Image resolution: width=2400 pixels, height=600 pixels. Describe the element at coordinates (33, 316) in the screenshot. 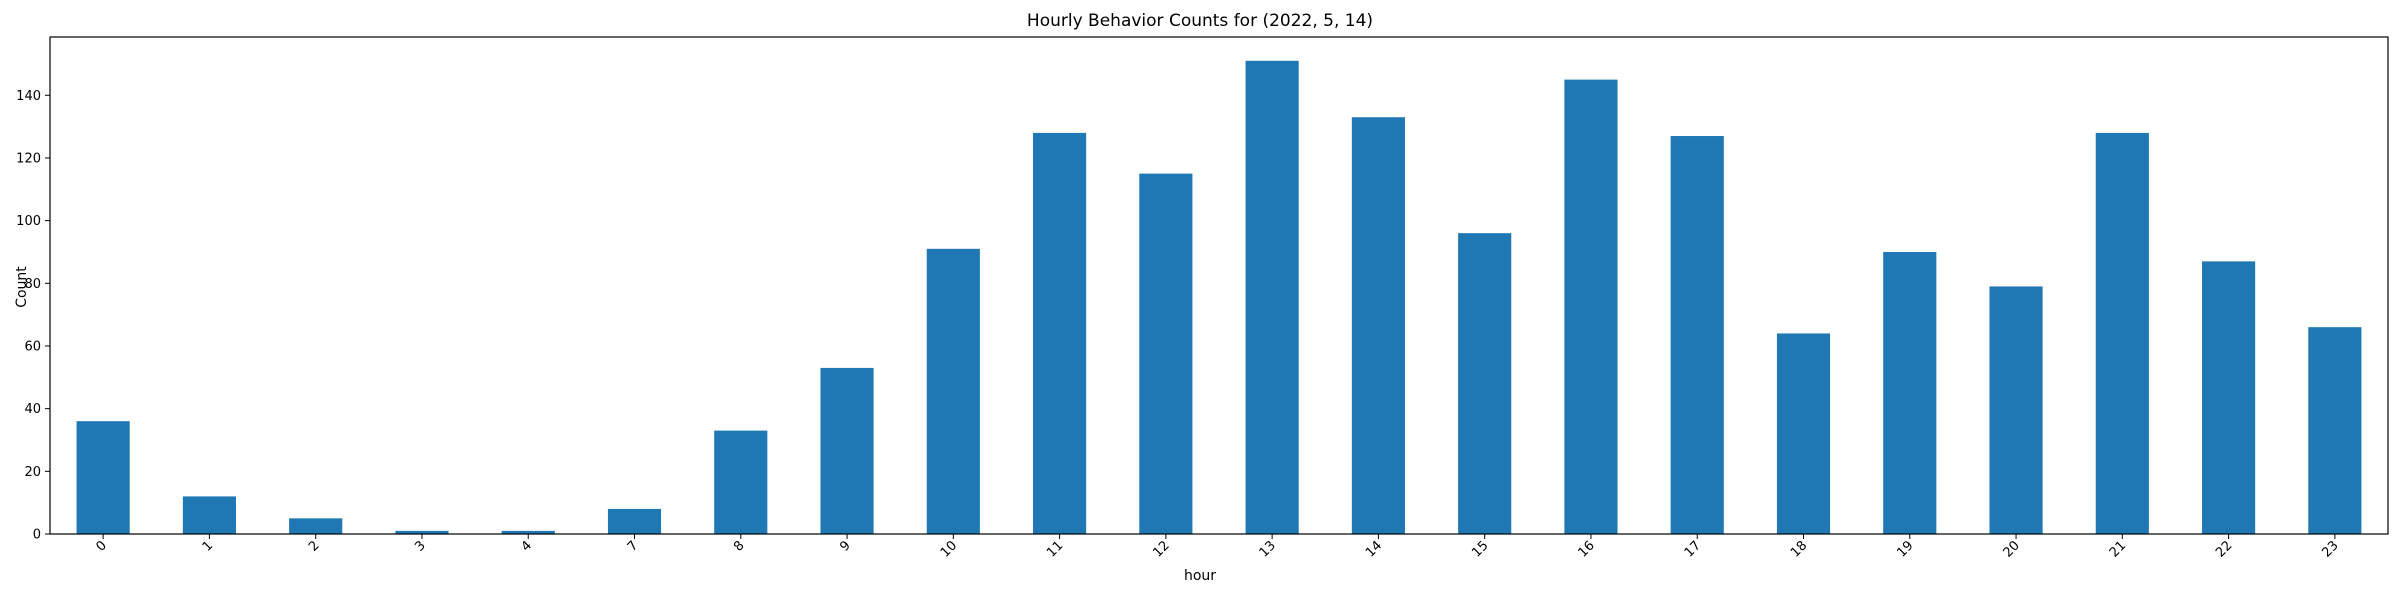

I see `y-axis: 0 20 40 60 80 100 120 140` at that location.